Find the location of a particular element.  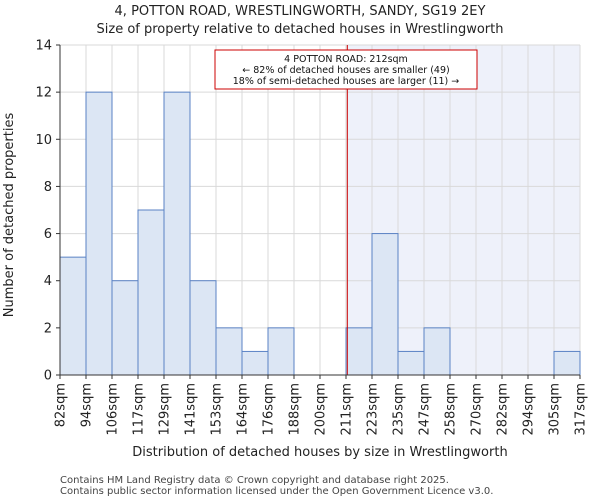

x-tick-label: 211sqm is located at coordinates (347, 409).